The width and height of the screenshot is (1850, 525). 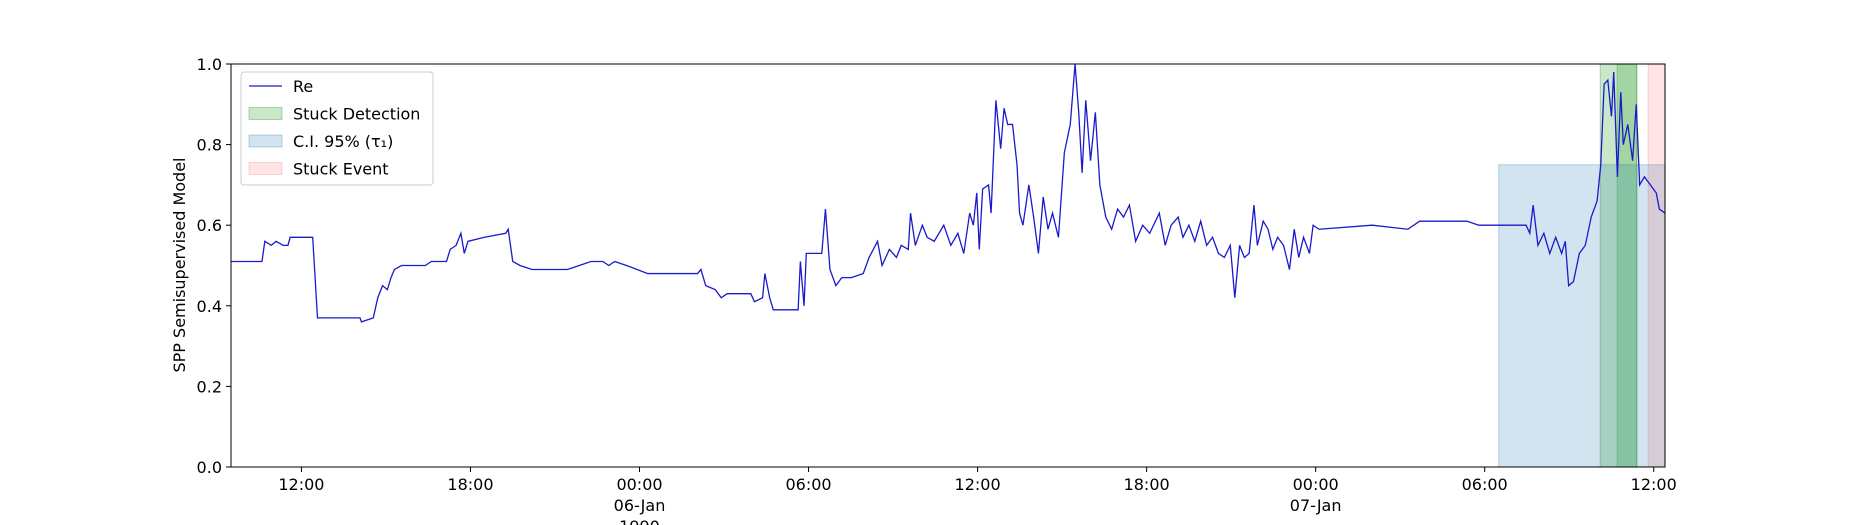 I want to click on x-tick-label: 00:00 06-Jan 1990, so click(x=640, y=500).